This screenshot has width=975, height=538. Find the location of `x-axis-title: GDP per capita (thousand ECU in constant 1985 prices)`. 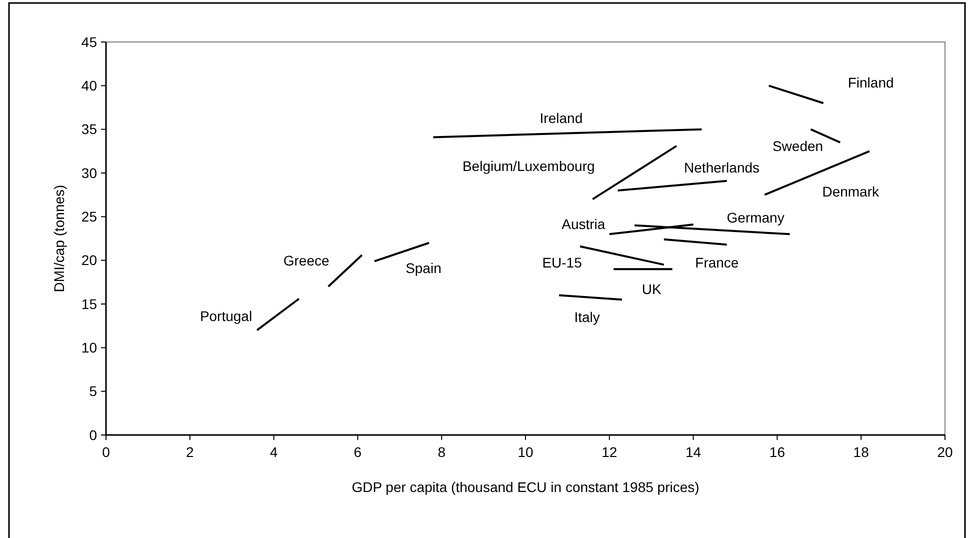

x-axis-title: GDP per capita (thousand ECU in constant 1985 prices) is located at coordinates (526, 487).